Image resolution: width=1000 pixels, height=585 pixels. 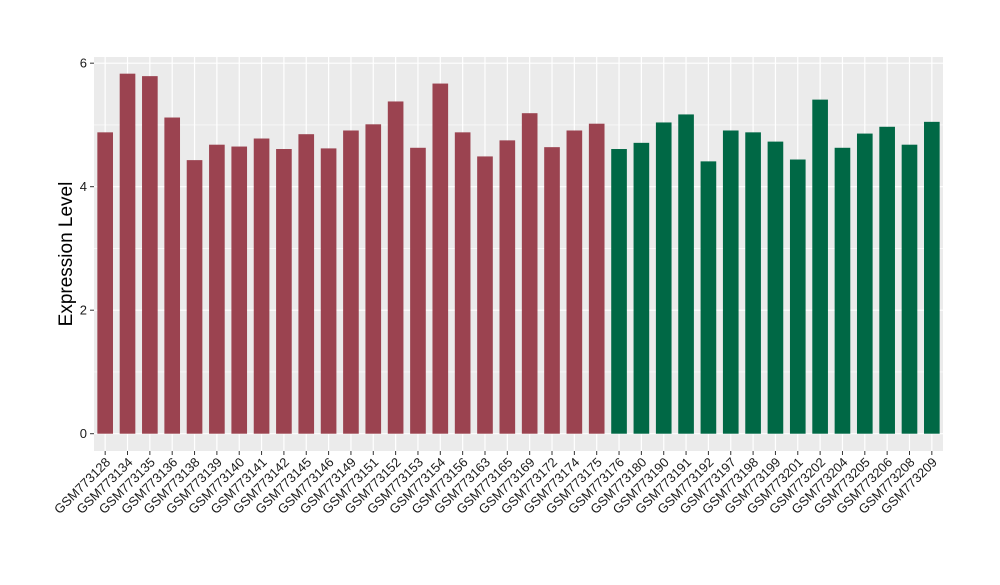 What do you see at coordinates (83, 186) in the screenshot?
I see `y-tick-label: 4` at bounding box center [83, 186].